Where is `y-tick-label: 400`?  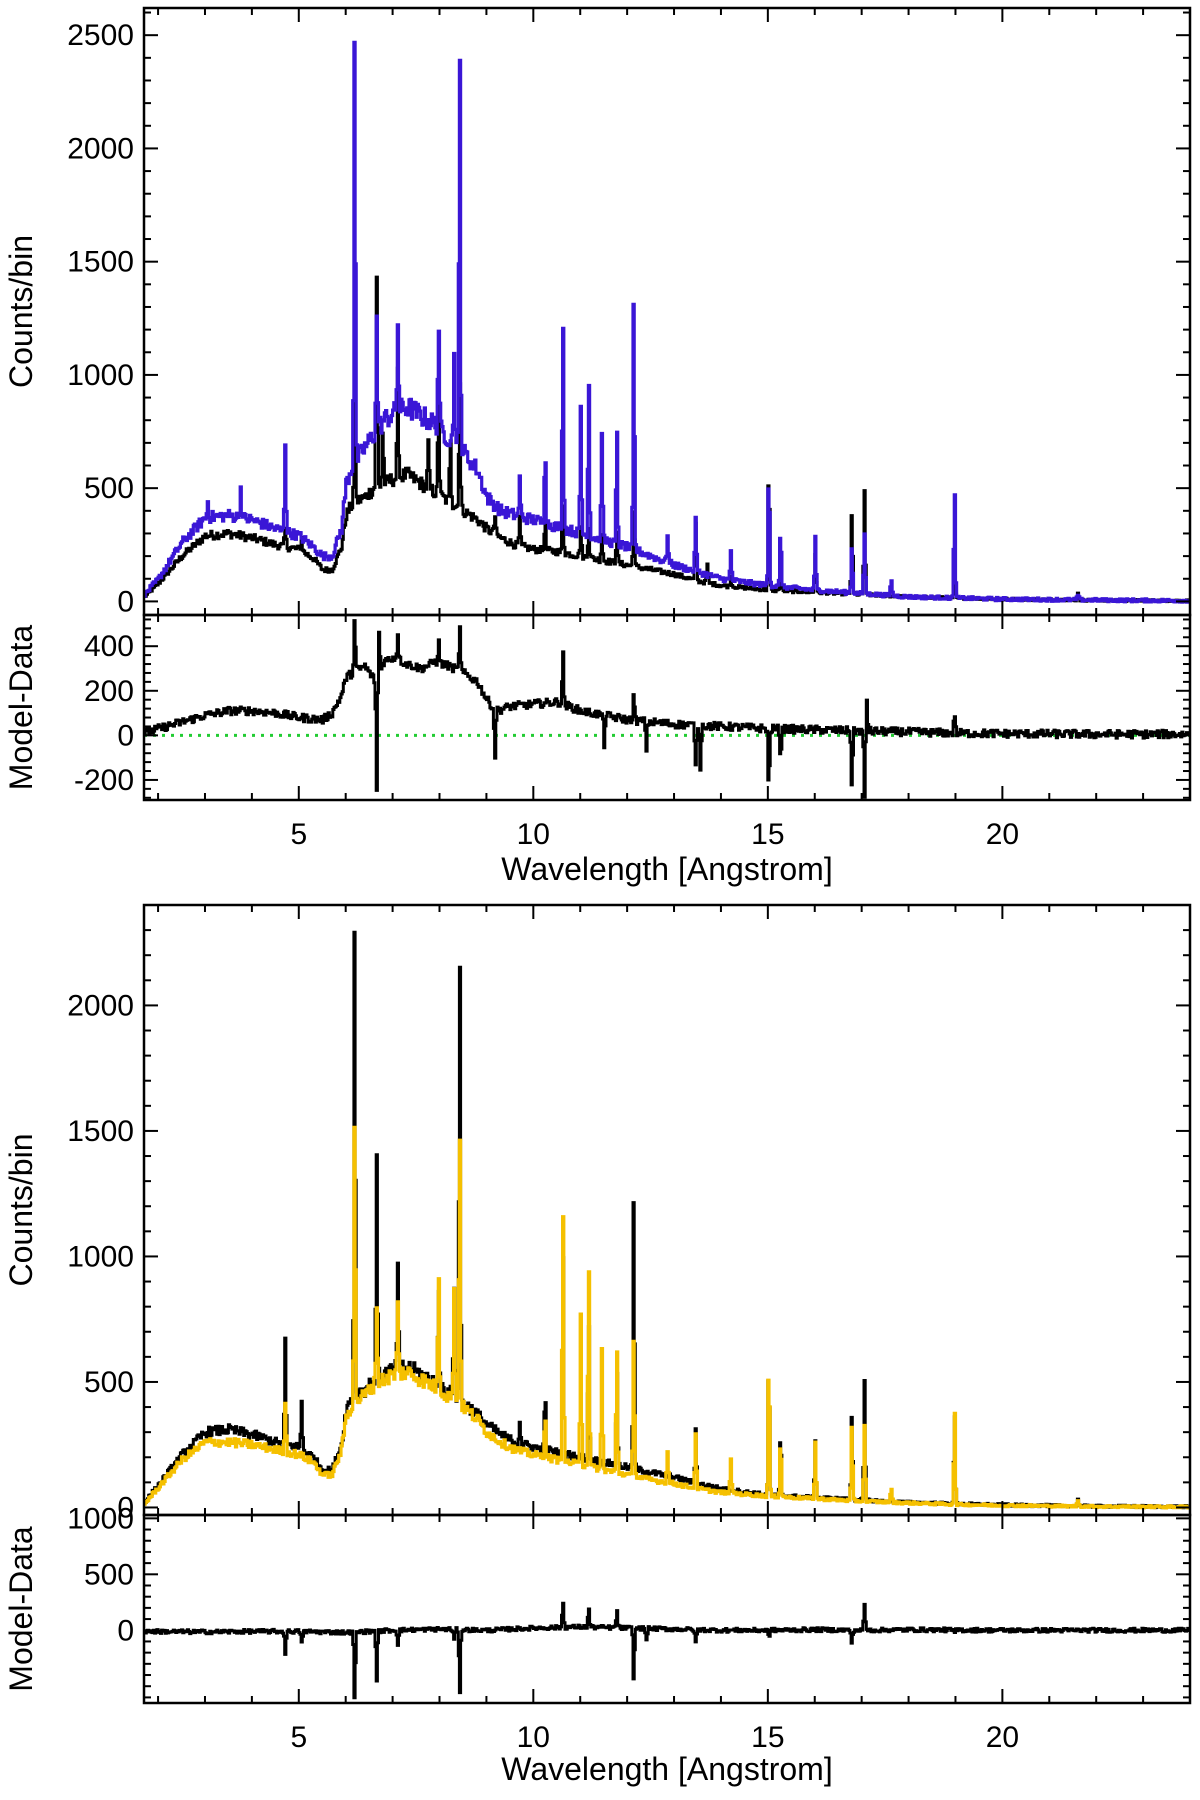 y-tick-label: 400 is located at coordinates (109, 646).